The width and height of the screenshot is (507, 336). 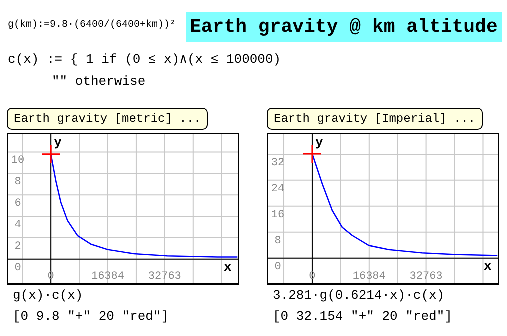 What do you see at coordinates (362, 316) in the screenshot?
I see `text: [0 32.154 "+" 20 "red"]` at bounding box center [362, 316].